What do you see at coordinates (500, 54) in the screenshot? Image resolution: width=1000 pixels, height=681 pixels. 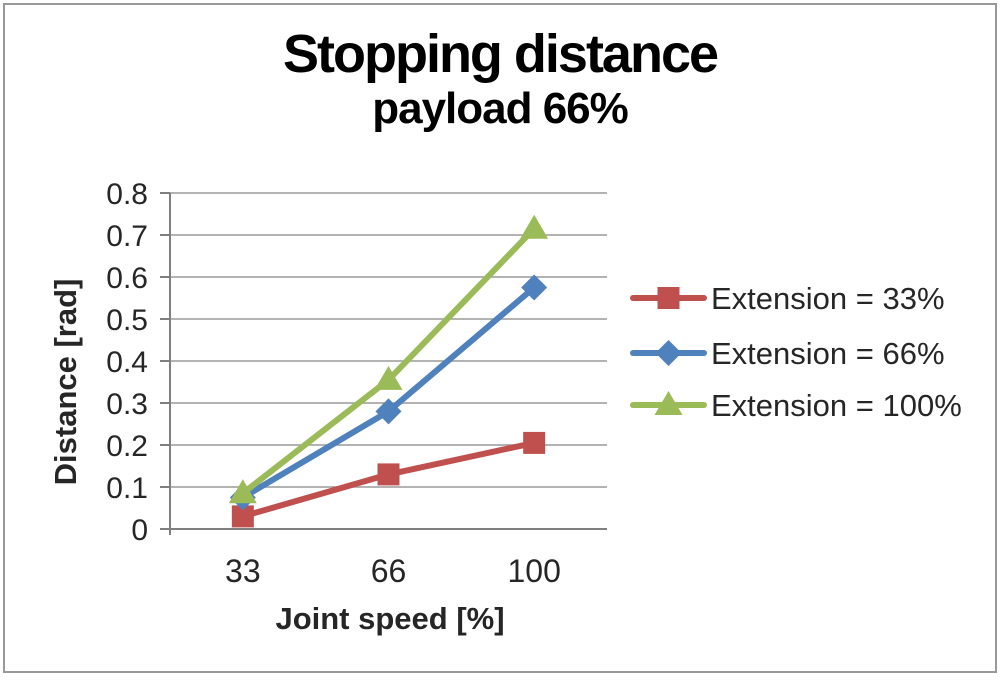 I see `chart-title: Stopping distance` at bounding box center [500, 54].